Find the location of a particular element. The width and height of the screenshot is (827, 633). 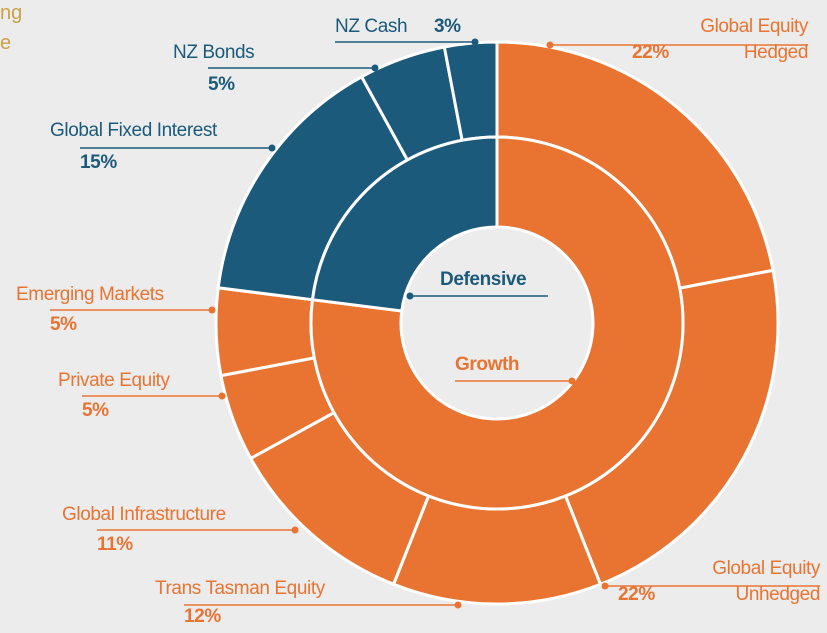

group-label: Growth is located at coordinates (487, 364).